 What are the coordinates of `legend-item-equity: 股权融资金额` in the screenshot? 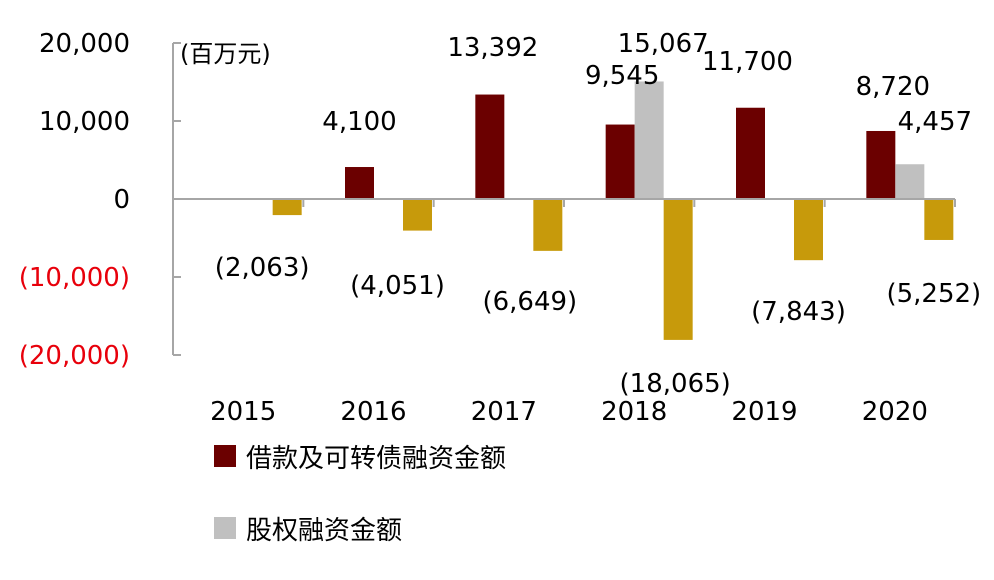 It's located at (360, 528).